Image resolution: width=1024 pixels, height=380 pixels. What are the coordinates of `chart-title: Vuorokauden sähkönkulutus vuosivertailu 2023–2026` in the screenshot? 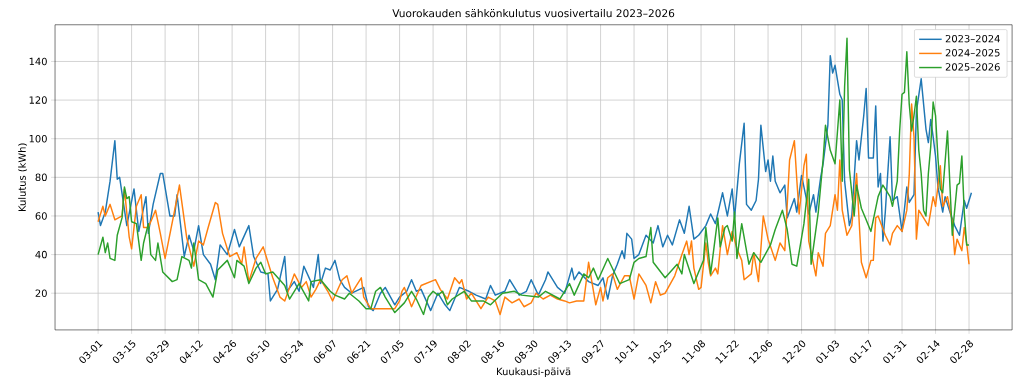 It's located at (533, 13).